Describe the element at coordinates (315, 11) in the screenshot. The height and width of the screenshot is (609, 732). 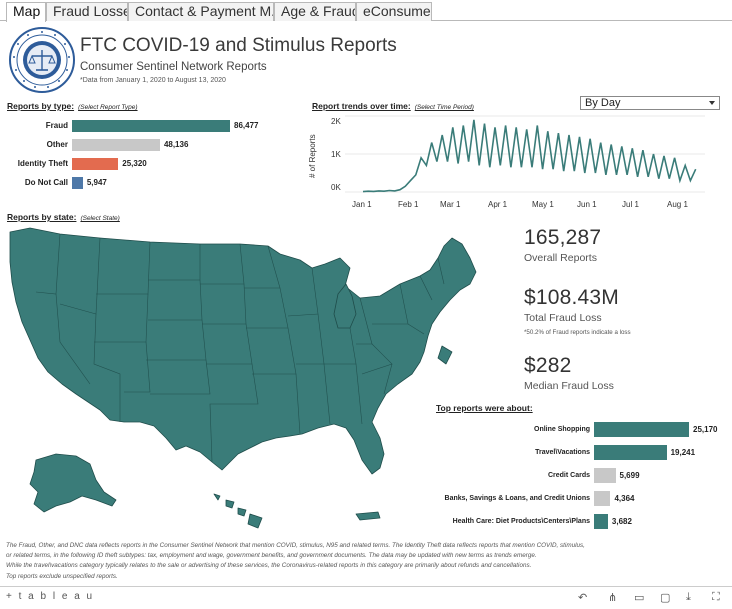
I see `tab-age-fraud: Age & Fraud` at that location.